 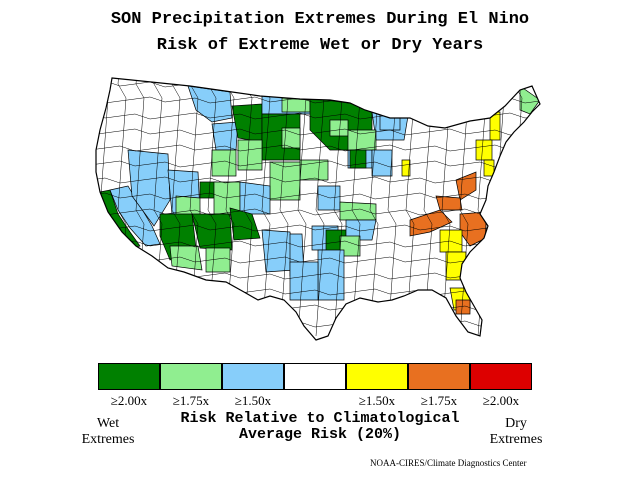 What do you see at coordinates (320, 434) in the screenshot?
I see `caption-line2: Average Risk (20%)` at bounding box center [320, 434].